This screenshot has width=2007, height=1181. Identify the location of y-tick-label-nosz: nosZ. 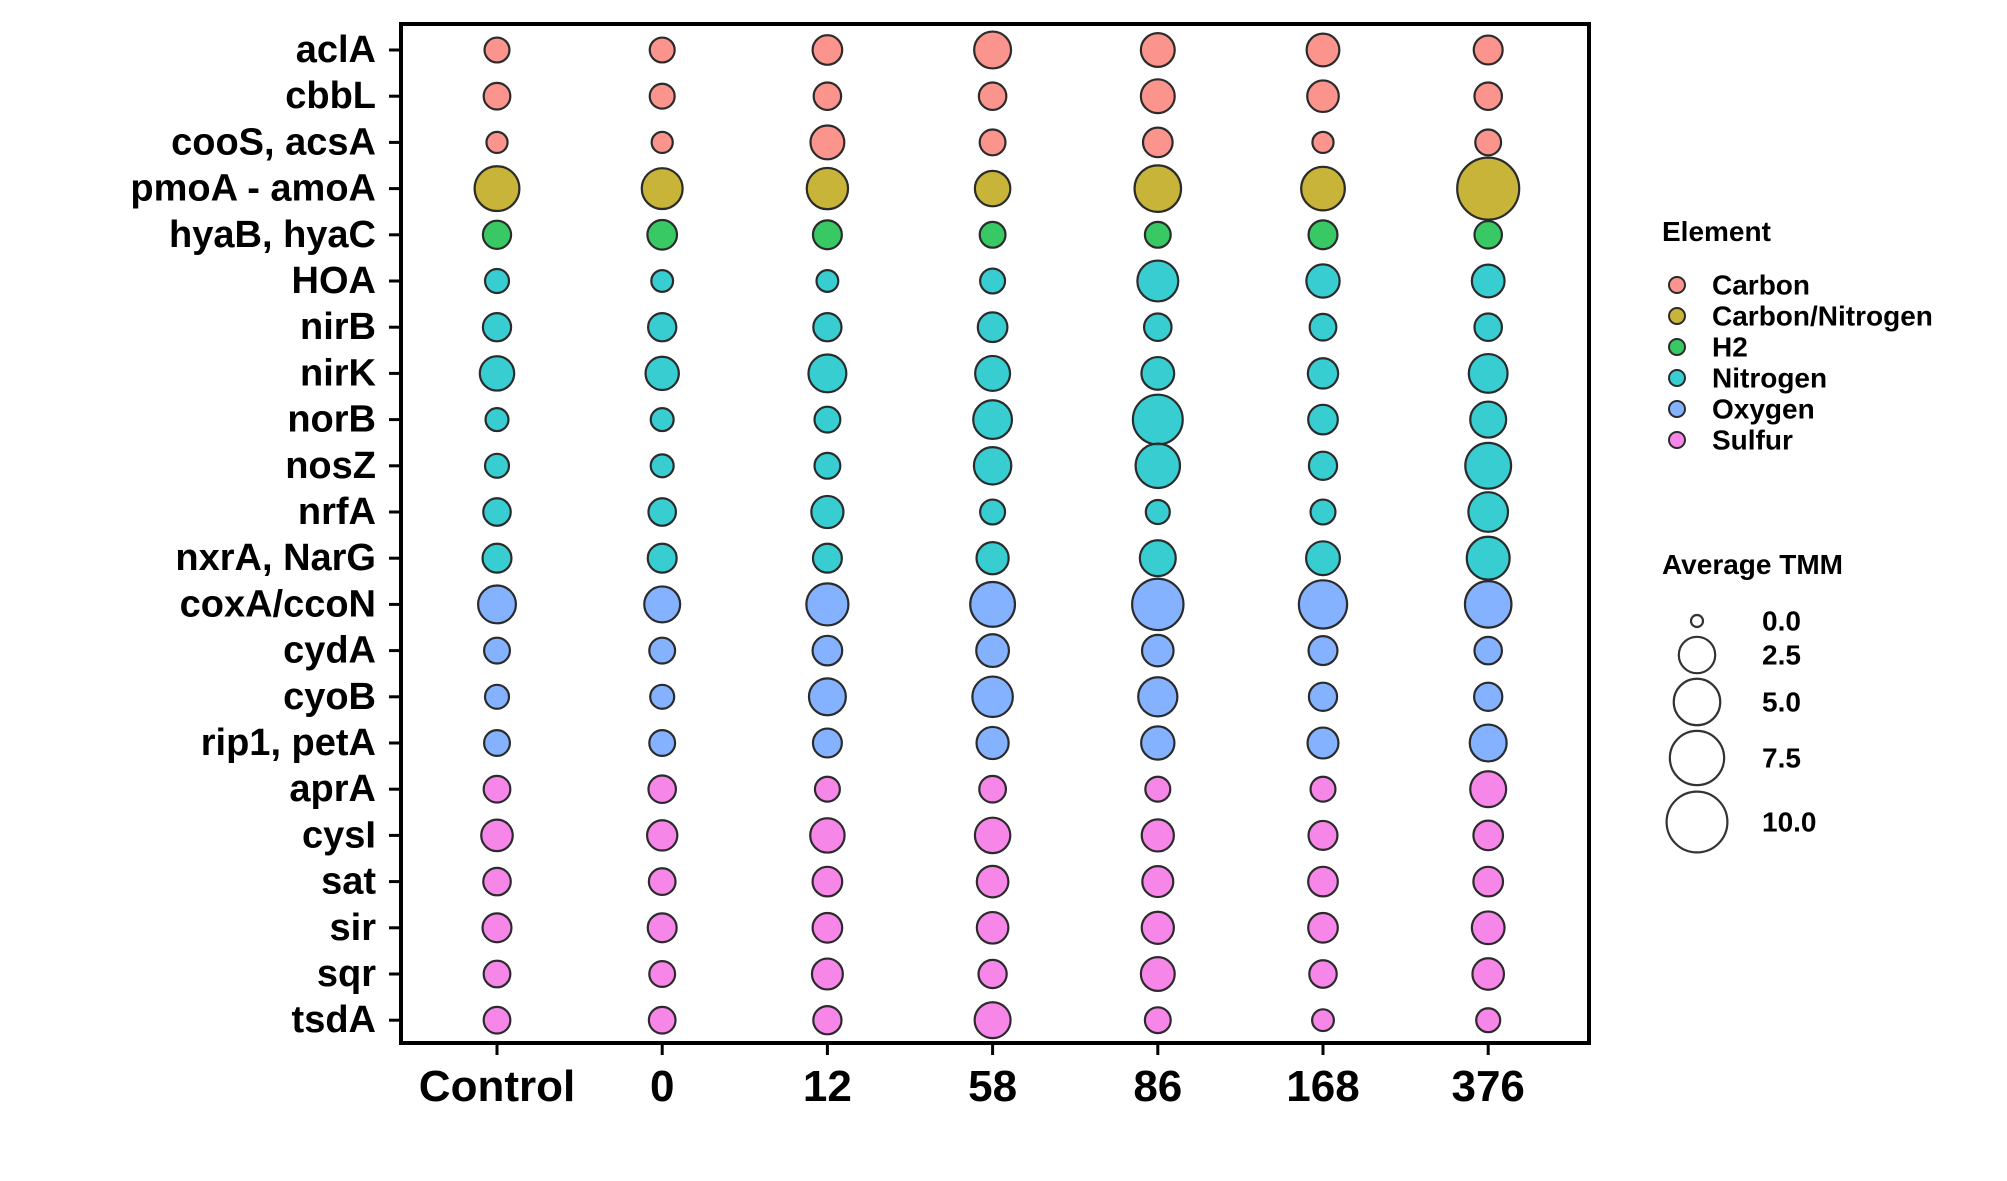
(330, 466).